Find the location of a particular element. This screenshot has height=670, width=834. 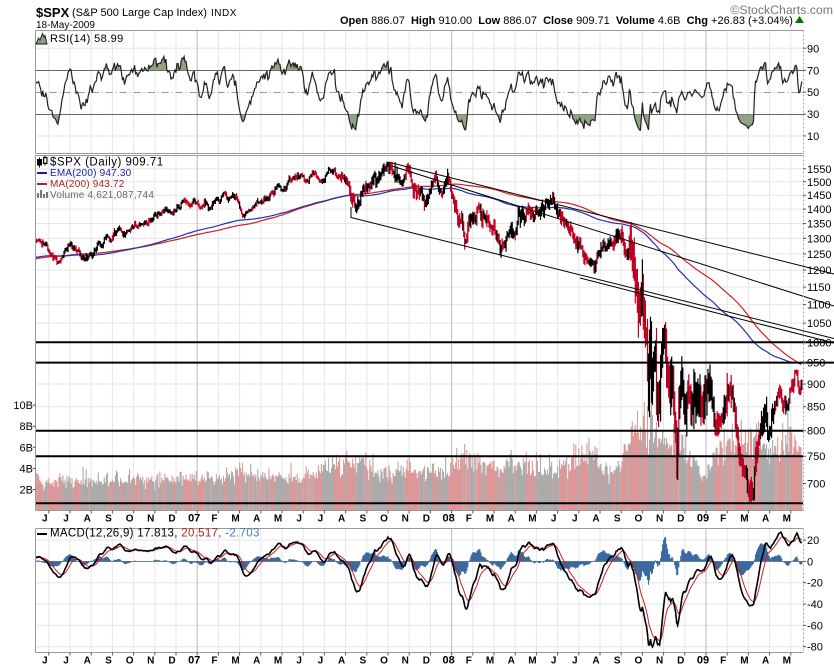

svg-text: 6B is located at coordinates (26, 448).